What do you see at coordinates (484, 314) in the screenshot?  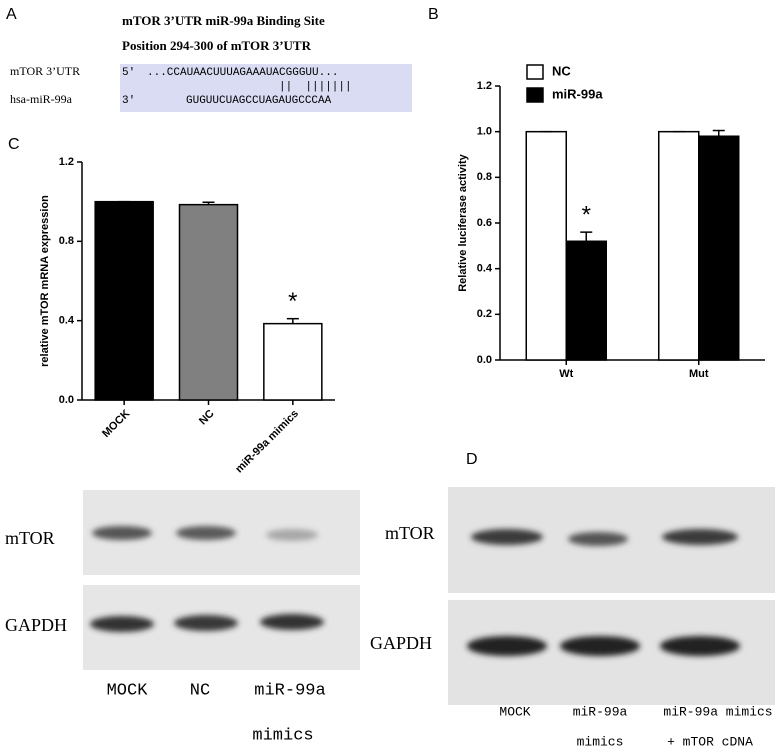 I see `y-tick-label: 0.2` at bounding box center [484, 314].